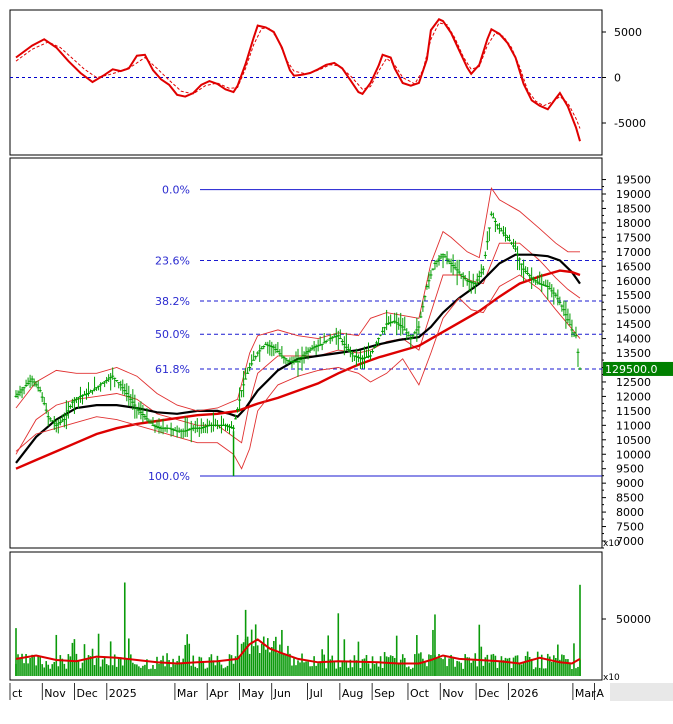  What do you see at coordinates (633, 208) in the screenshot?
I see `price-tick-label: 18500` at bounding box center [633, 208].